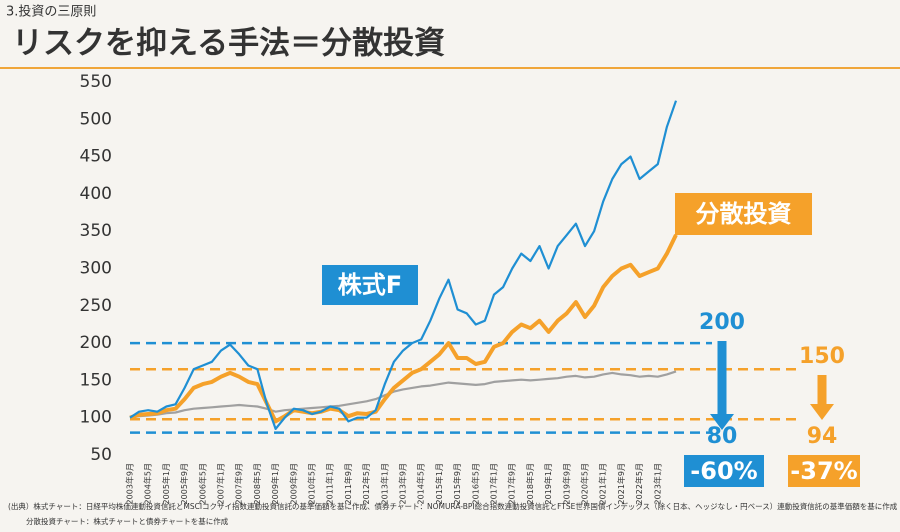 The height and width of the screenshot is (532, 900). Describe the element at coordinates (822, 436) in the screenshot. I see `annotation-trough: 94` at that location.